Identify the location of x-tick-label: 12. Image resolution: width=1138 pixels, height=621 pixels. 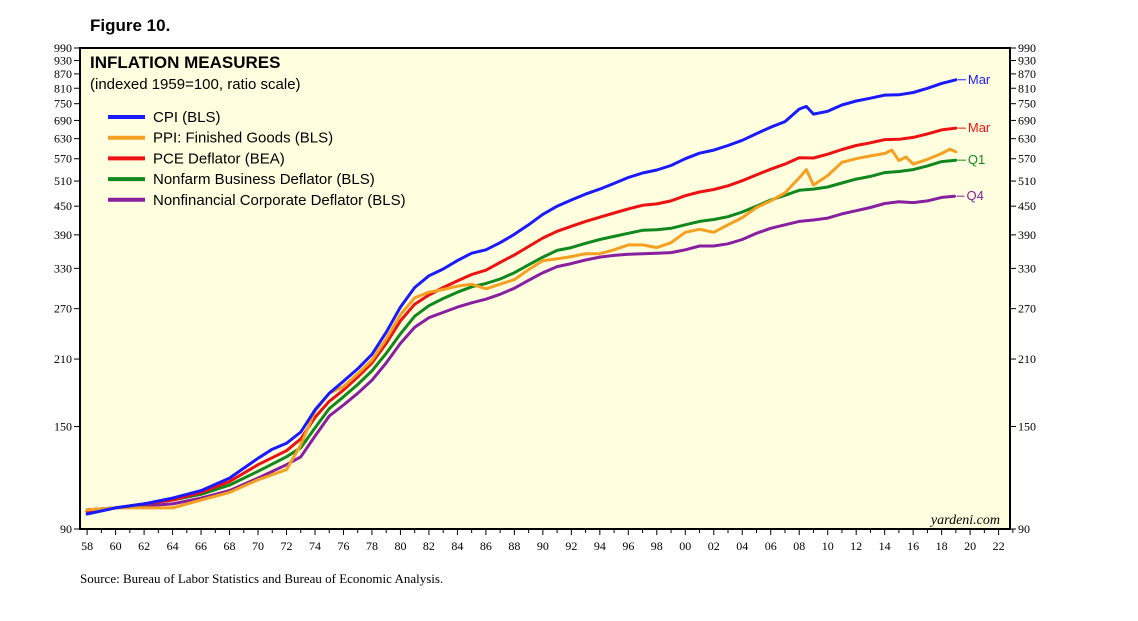
(856, 546).